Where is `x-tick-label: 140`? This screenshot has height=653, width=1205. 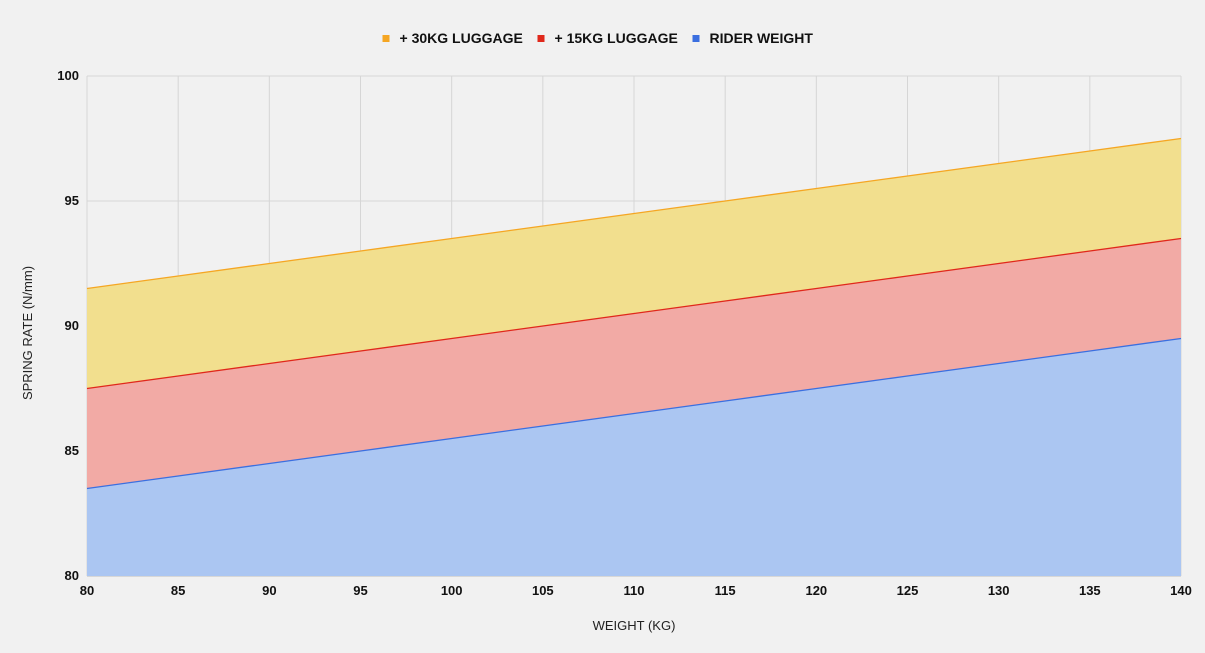
x-tick-label: 140 is located at coordinates (1181, 590).